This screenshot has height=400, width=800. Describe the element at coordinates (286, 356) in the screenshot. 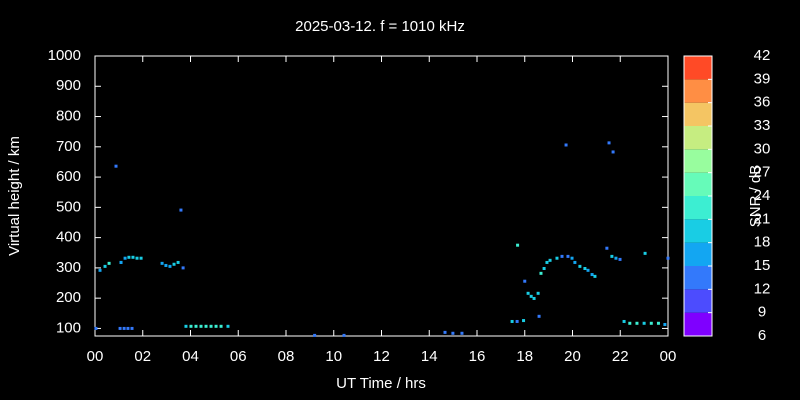

I see `x-tick-label: 08` at that location.